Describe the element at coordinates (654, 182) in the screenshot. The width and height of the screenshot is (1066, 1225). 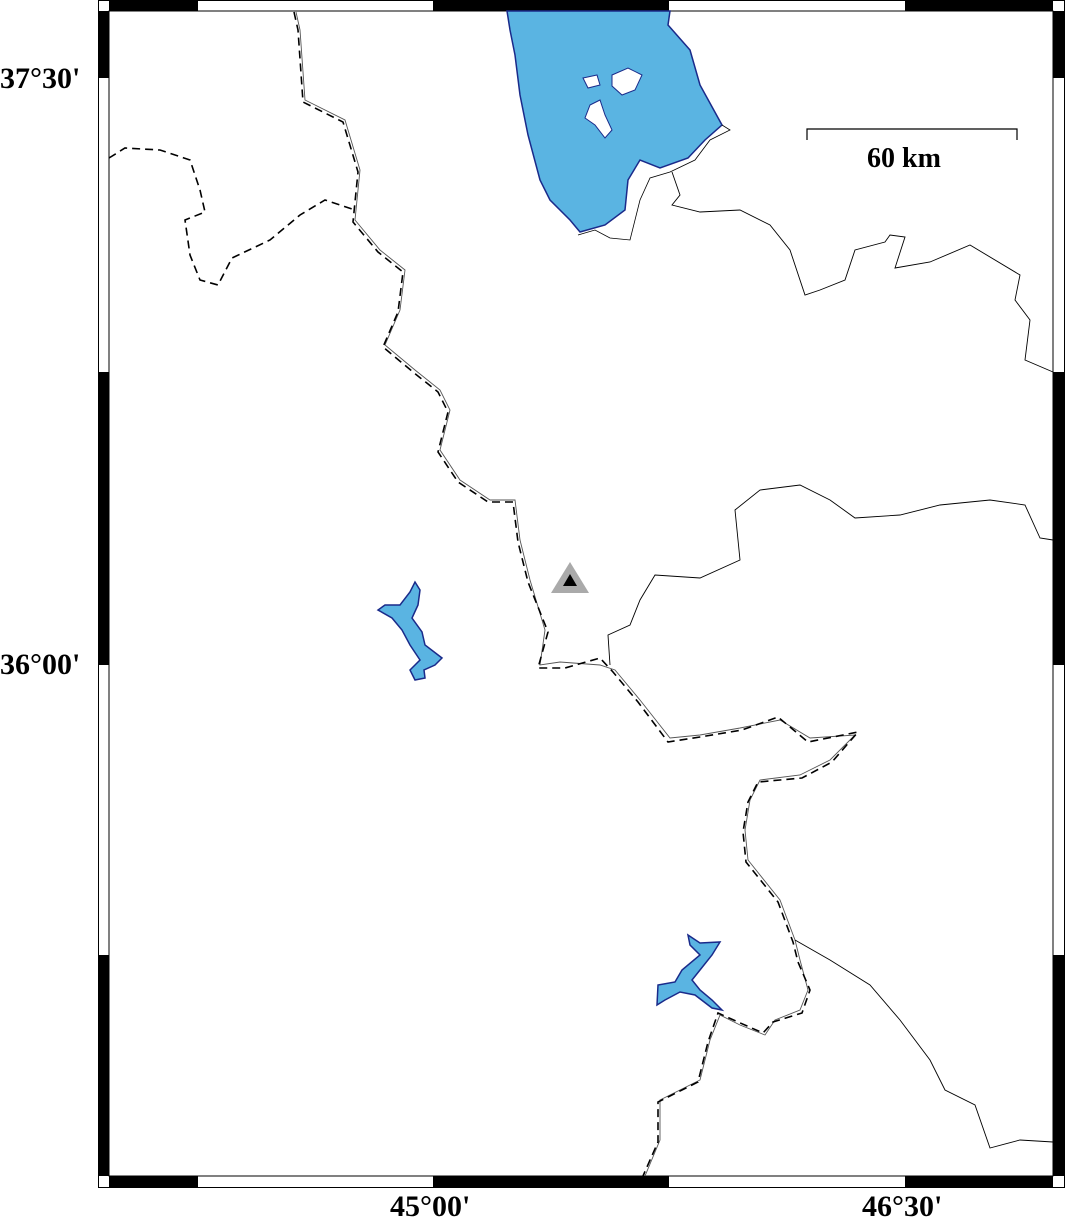
I see `shoreline` at that location.